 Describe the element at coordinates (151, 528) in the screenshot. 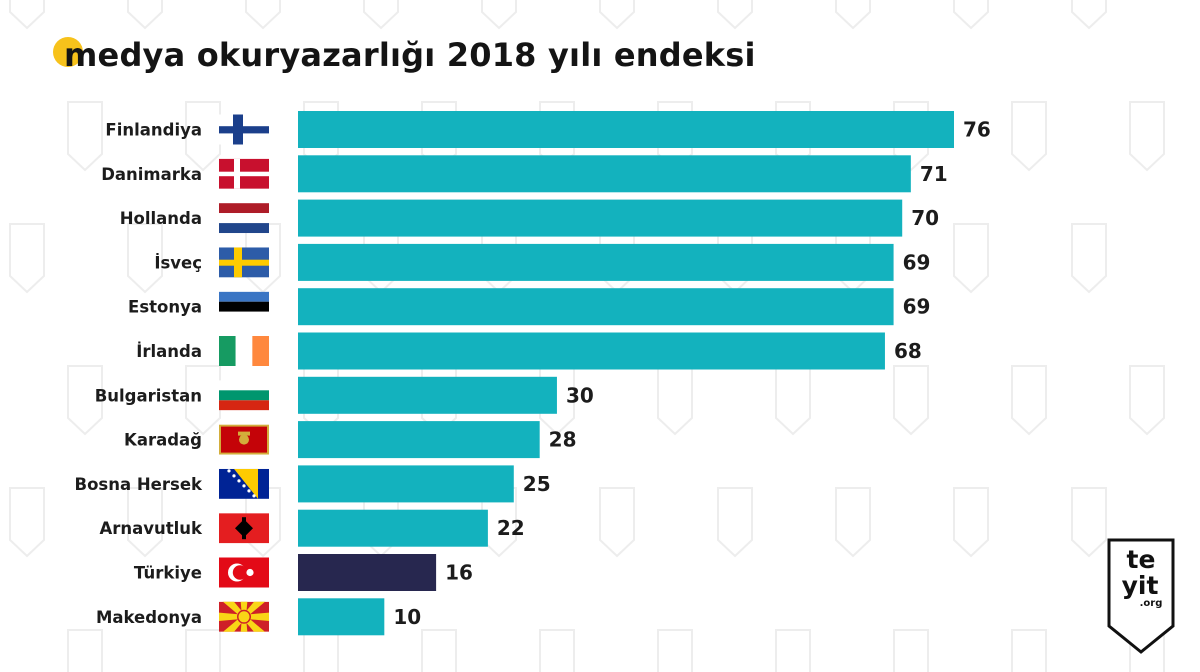

I see `category-label: Arnavutluk` at that location.